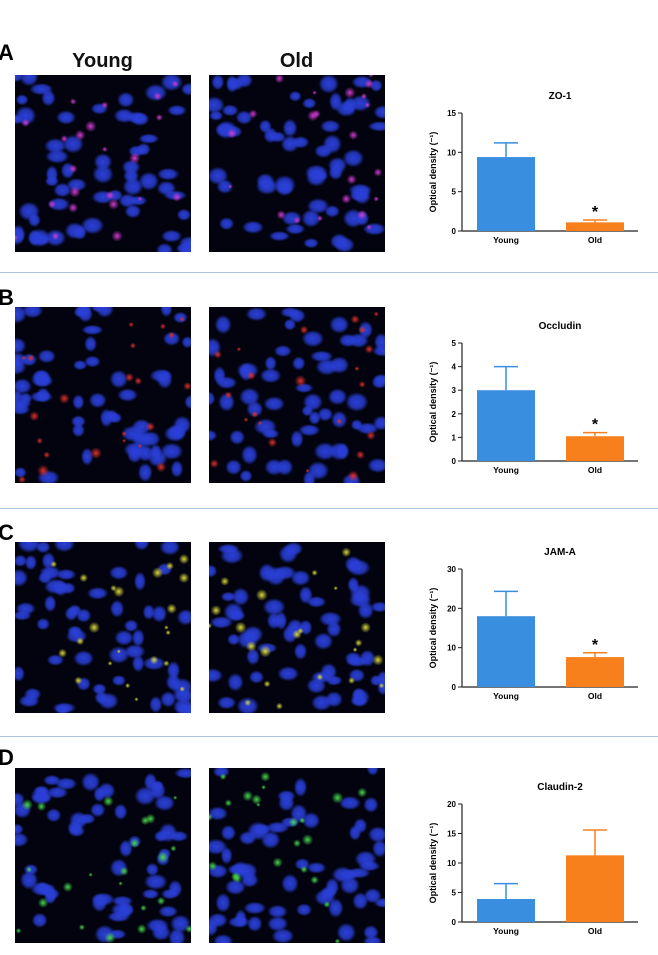 Image resolution: width=658 pixels, height=955 pixels. What do you see at coordinates (296, 61) in the screenshot?
I see `column-header-old: Old` at bounding box center [296, 61].